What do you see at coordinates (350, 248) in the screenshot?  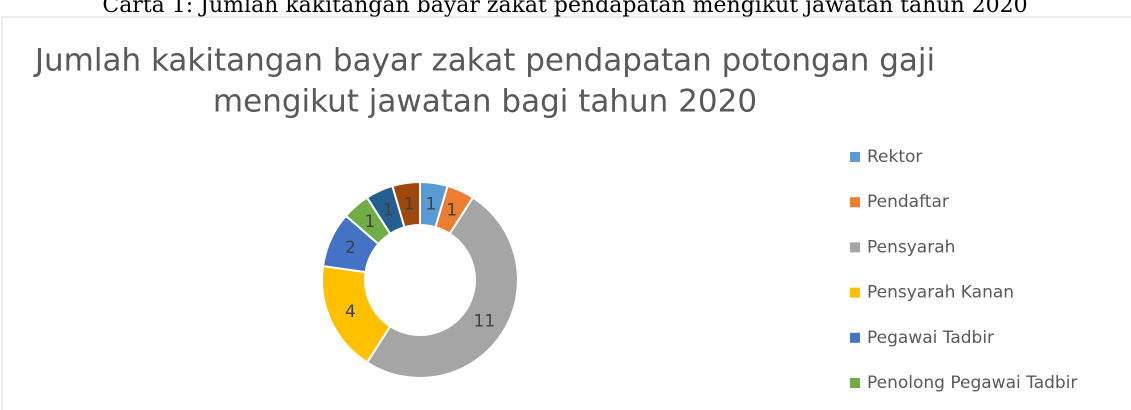 I see `data-label: 2` at bounding box center [350, 248].